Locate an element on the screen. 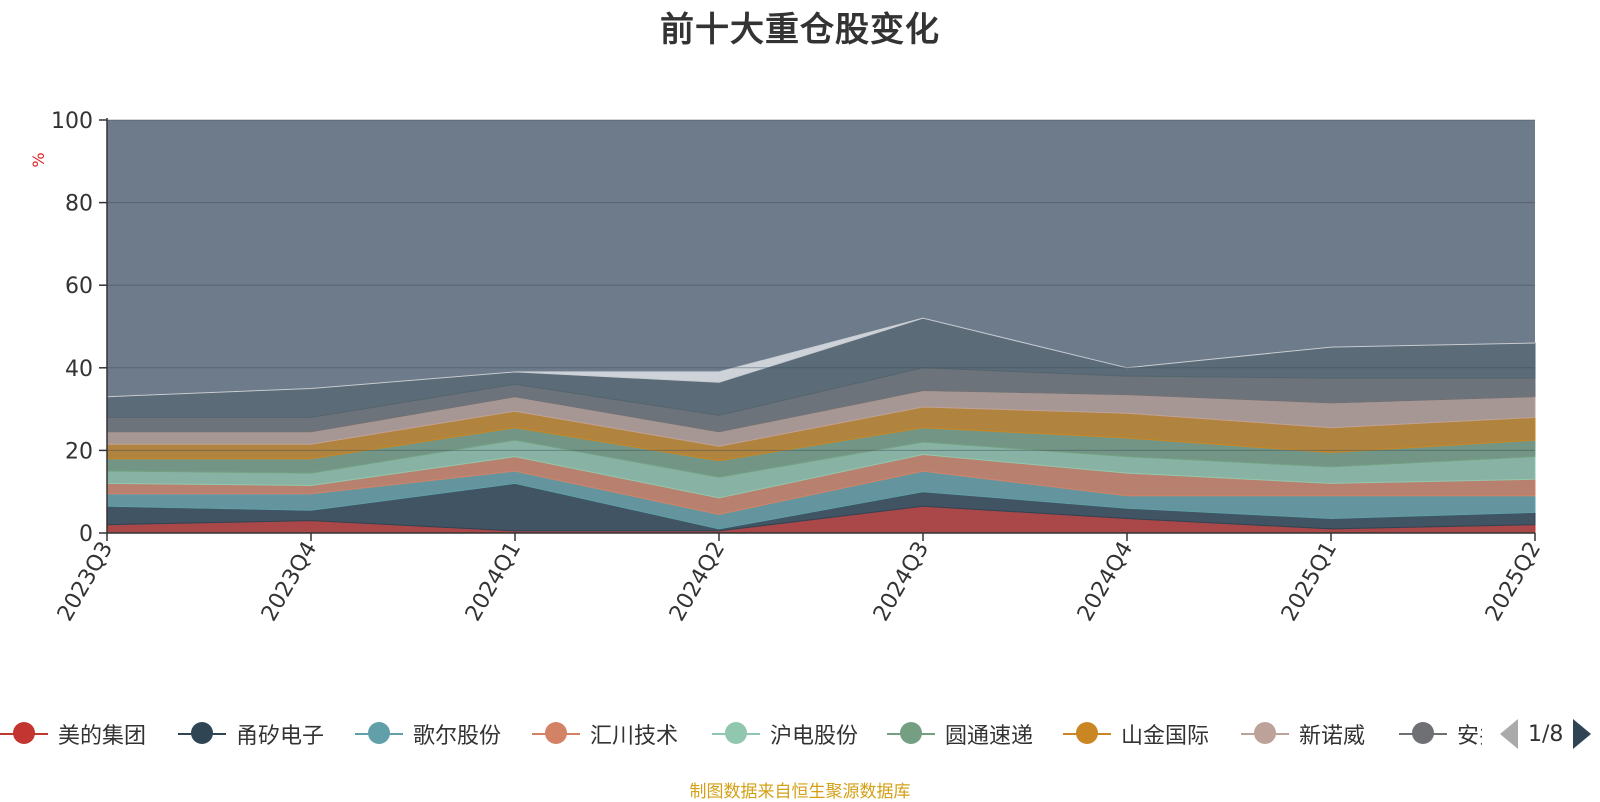  legend-item: 甬矽电子 is located at coordinates (251, 734).